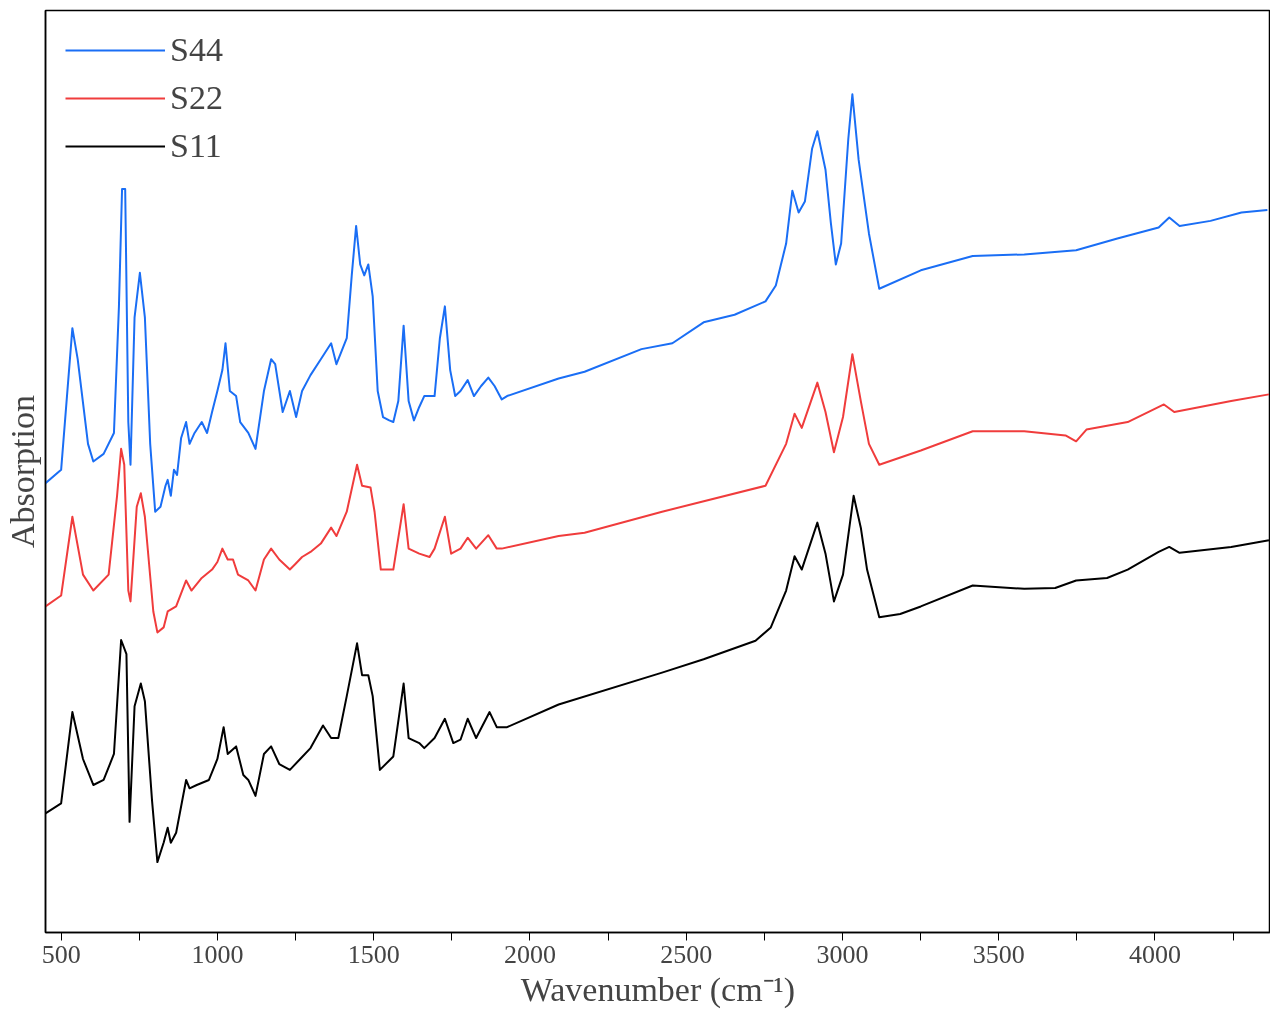 This screenshot has height=1027, width=1287. What do you see at coordinates (196, 98) in the screenshot?
I see `legend-label: S22` at bounding box center [196, 98].